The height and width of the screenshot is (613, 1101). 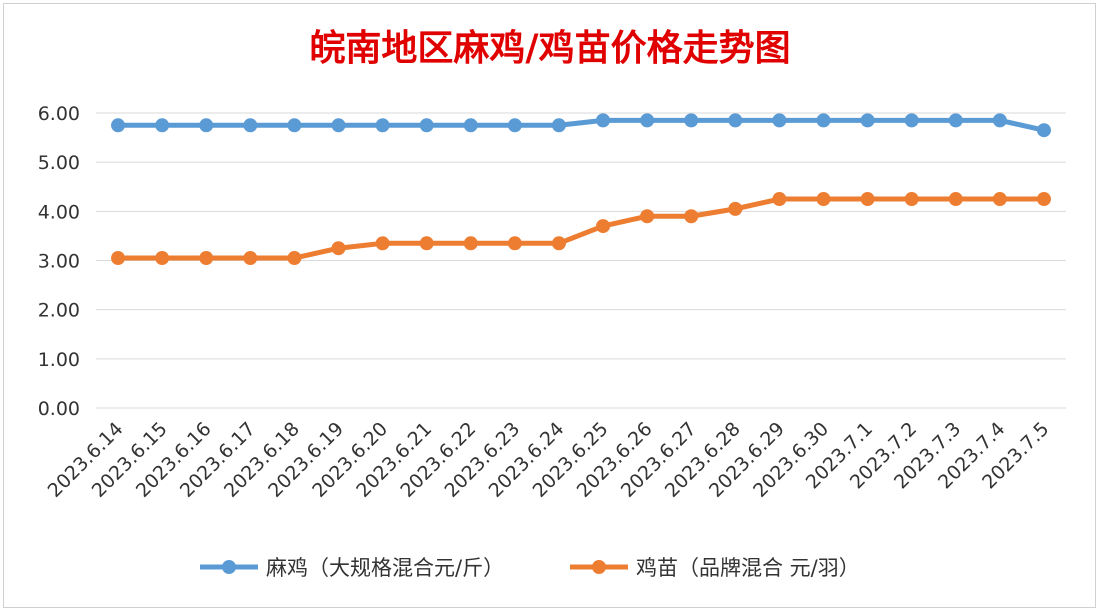 I want to click on chart-title: 皖南地区麻鸡/鸡苗价格走势图, so click(x=549, y=48).